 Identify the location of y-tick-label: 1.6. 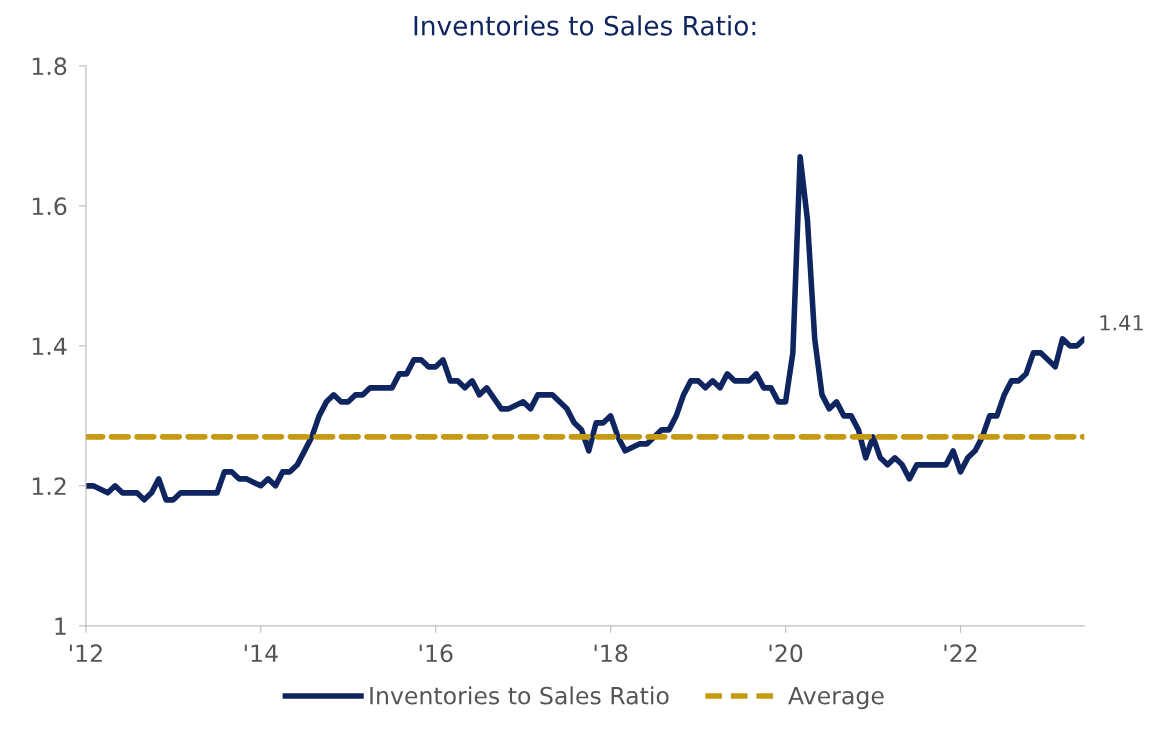
(49, 206).